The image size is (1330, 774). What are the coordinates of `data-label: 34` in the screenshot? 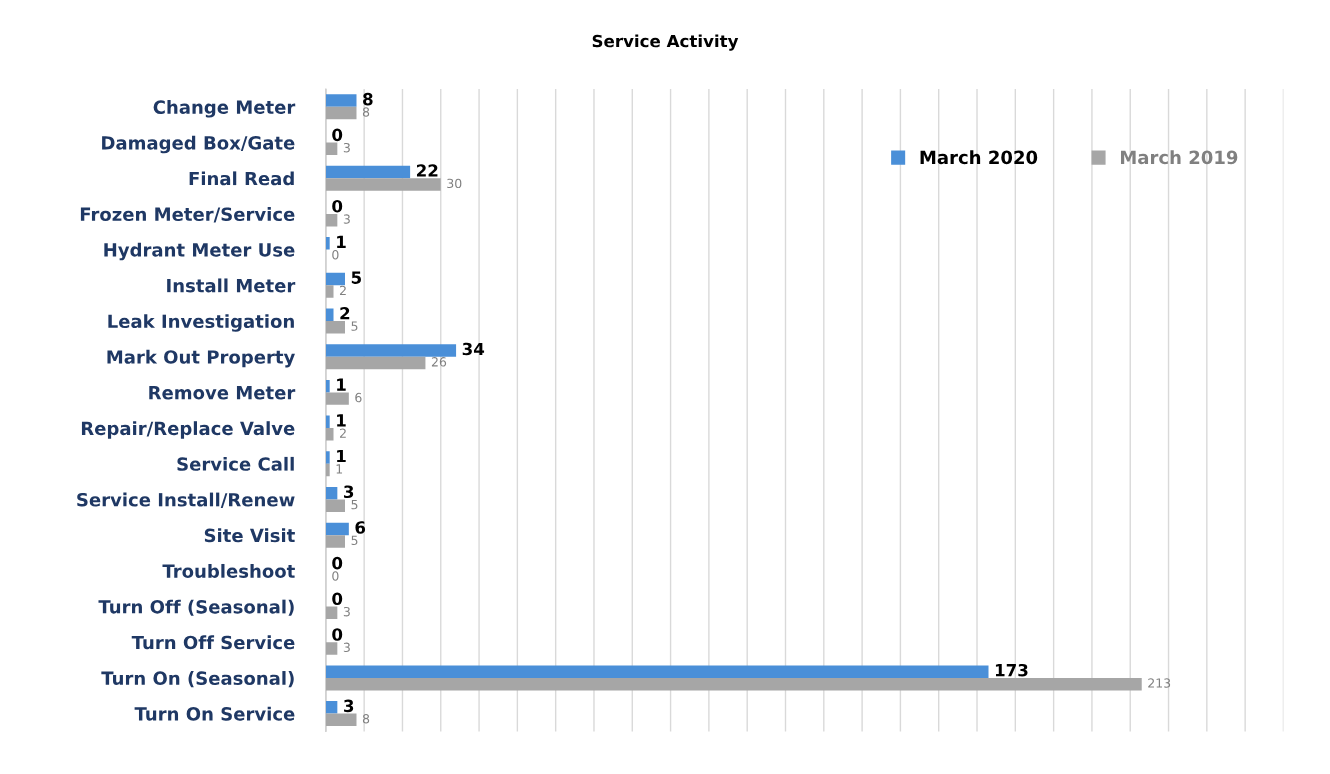 It's located at (473, 349).